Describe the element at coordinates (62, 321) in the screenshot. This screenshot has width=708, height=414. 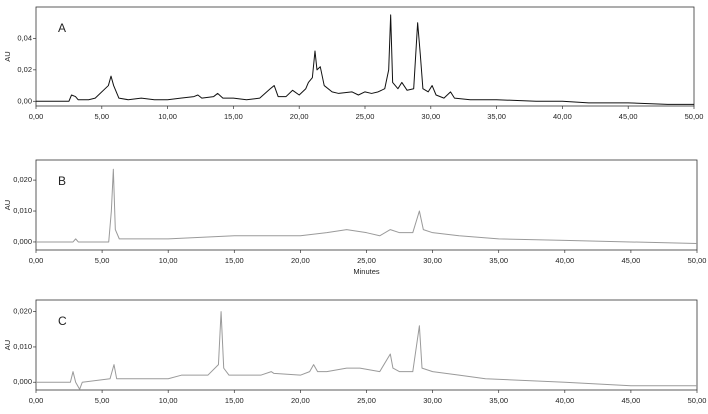
I see `panel-label: C` at that location.